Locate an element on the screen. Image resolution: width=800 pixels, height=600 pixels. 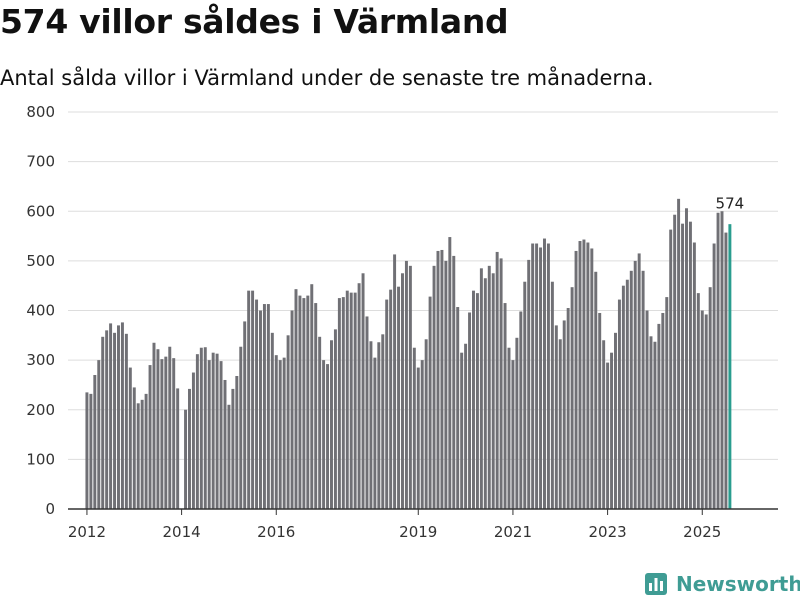
x-axis-ticks: 2012 2014 2016 2019 2021 2023 2025 is located at coordinates (394, 525).